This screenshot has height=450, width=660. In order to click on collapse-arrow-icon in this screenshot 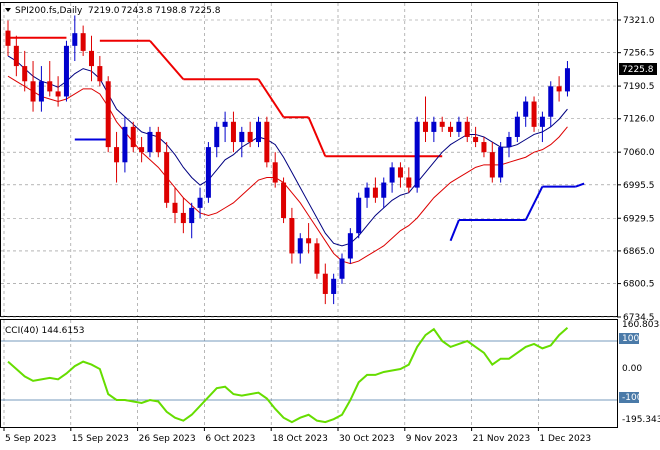, I will do `click(8, 10)`.